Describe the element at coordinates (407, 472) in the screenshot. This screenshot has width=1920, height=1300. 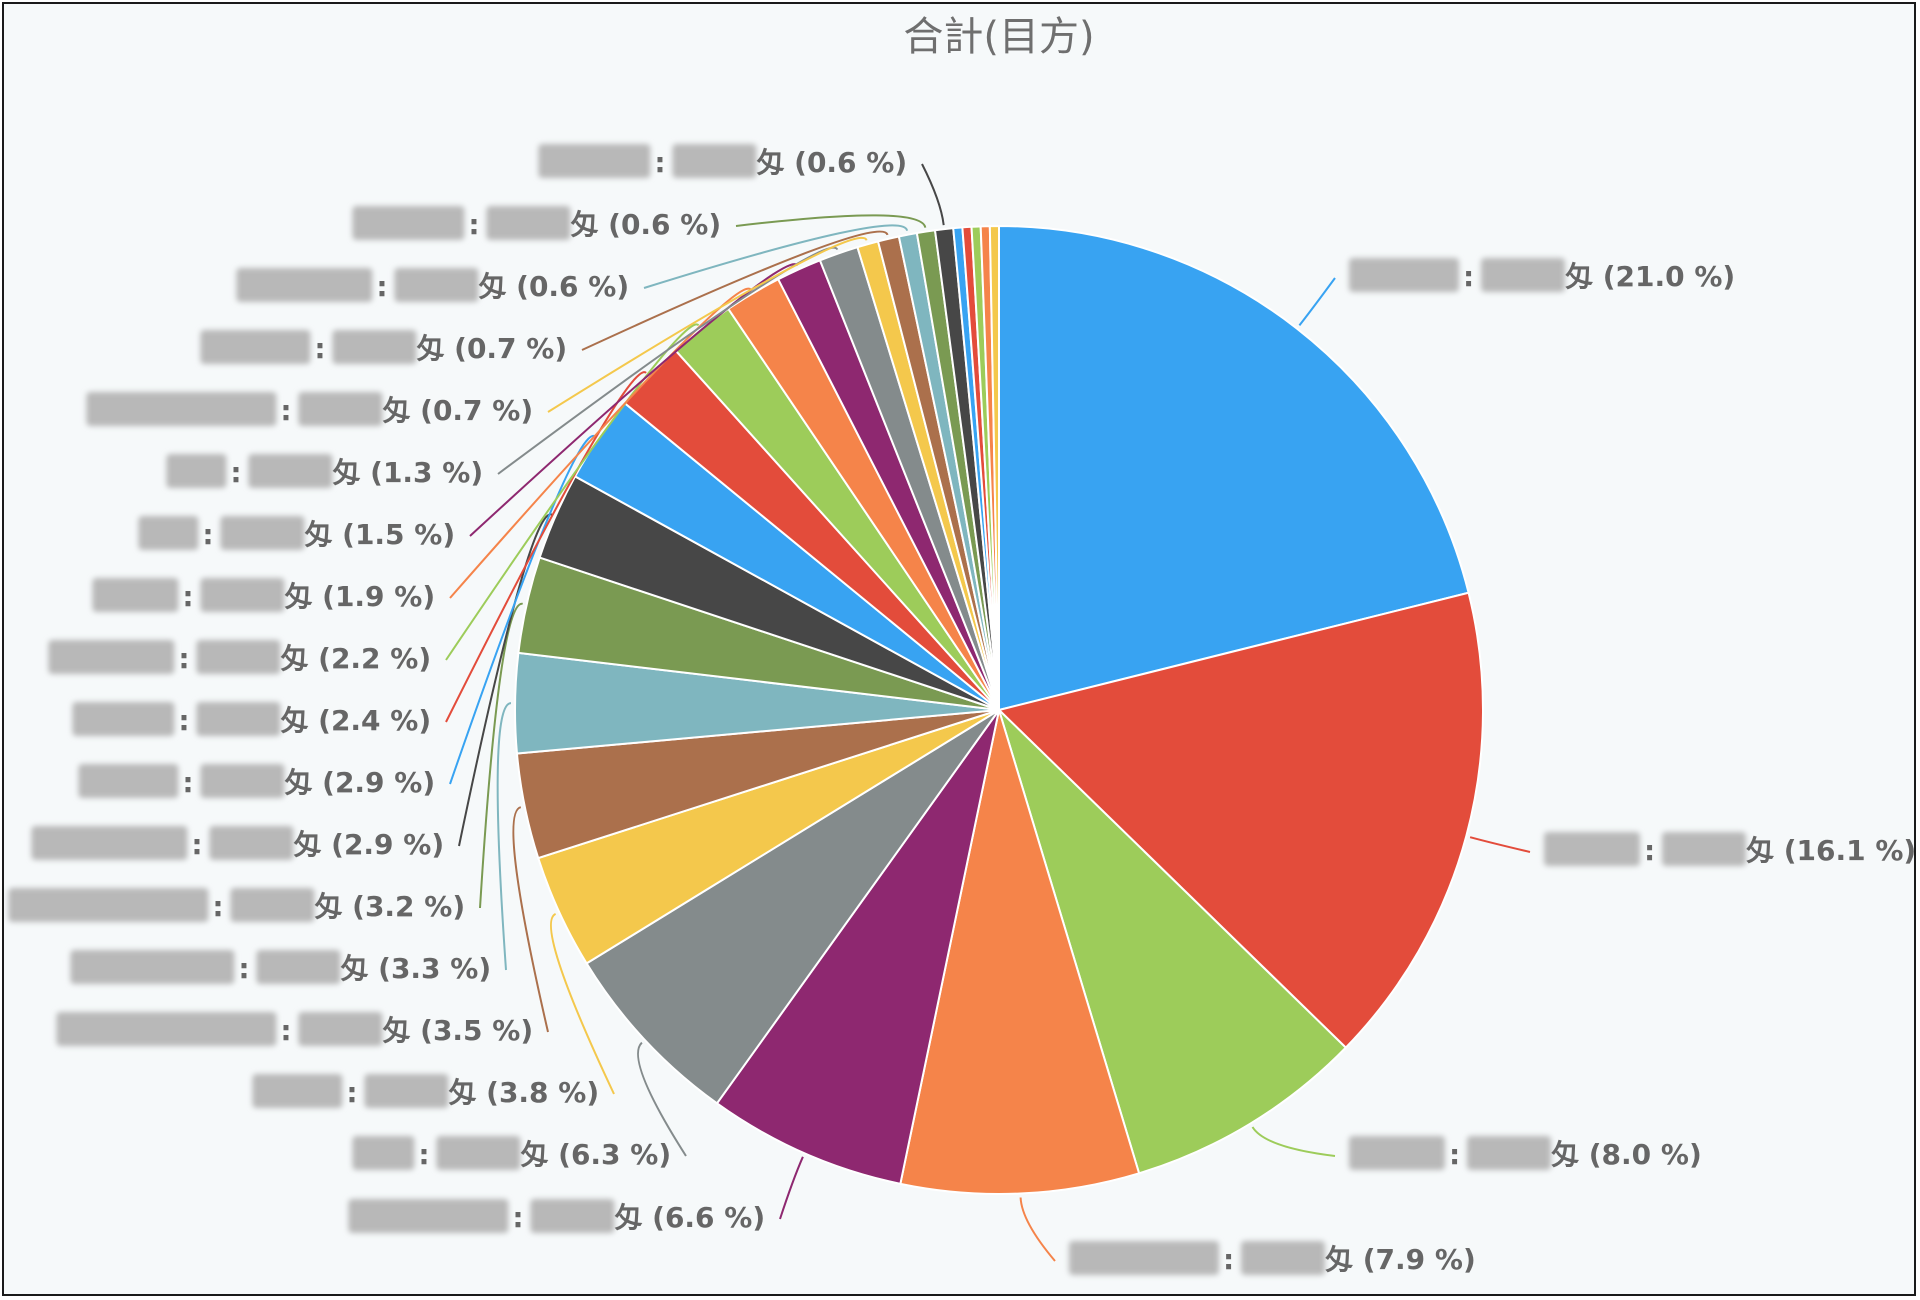
I see `slice-percent-label: 匁 (1.3 %)` at that location.